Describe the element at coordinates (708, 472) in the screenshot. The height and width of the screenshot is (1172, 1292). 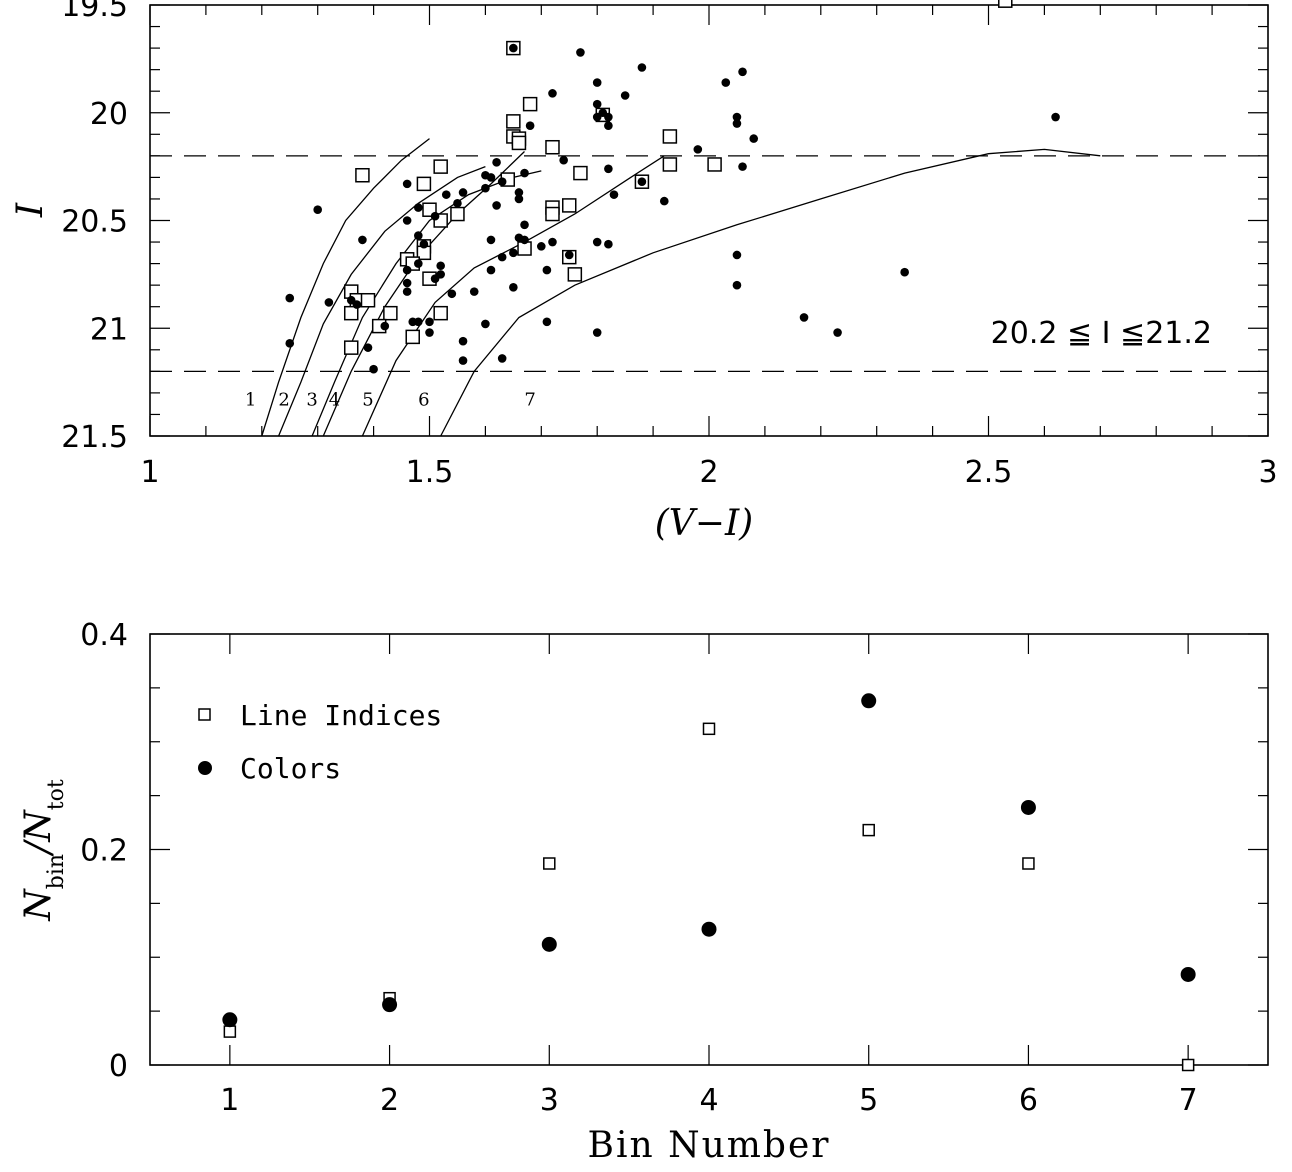
I see `cmd-x-tick-label: 2` at that location.